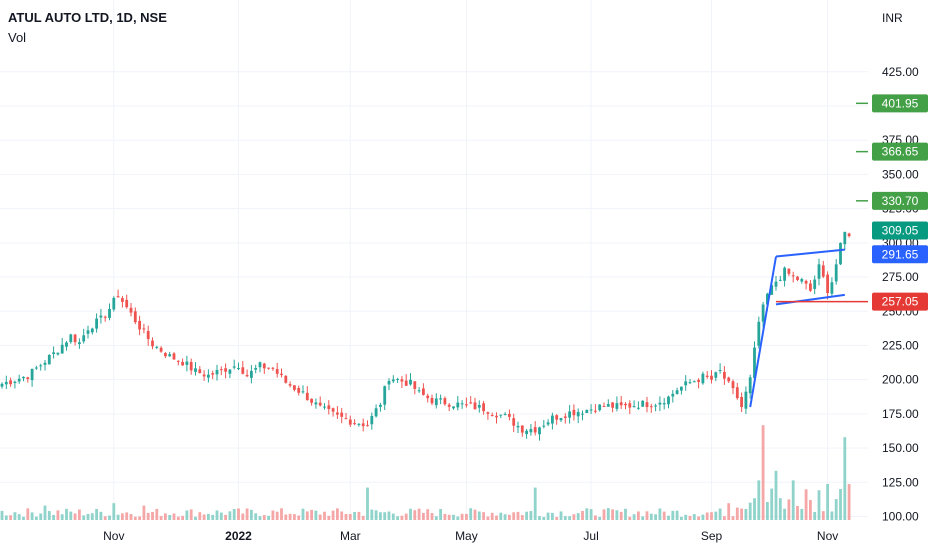 This screenshot has height=550, width=932. I want to click on time-axis: Nov 2022 Mar May Jul Sep Nov, so click(470, 536).